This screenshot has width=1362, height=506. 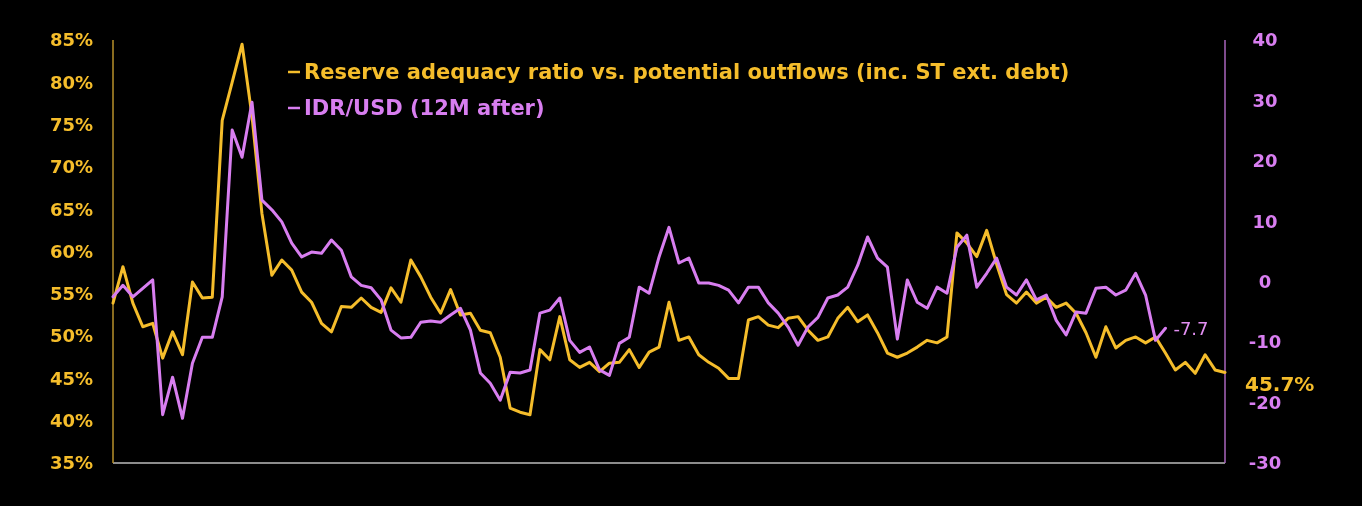 What do you see at coordinates (424, 108) in the screenshot?
I see `legend-label: IDR/USD (12M after)` at bounding box center [424, 108].